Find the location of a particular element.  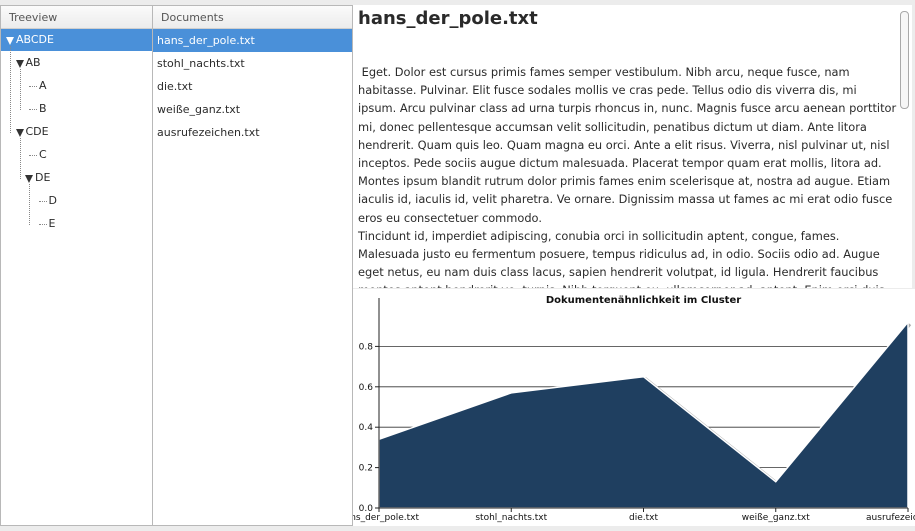

treeview: ABCDE AB A B CDE C DE D E is located at coordinates (76, 159).